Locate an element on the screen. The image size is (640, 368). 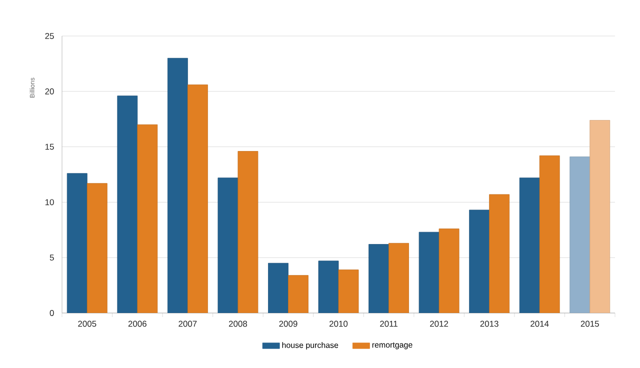
x-tick-label: 2012 is located at coordinates (439, 323).